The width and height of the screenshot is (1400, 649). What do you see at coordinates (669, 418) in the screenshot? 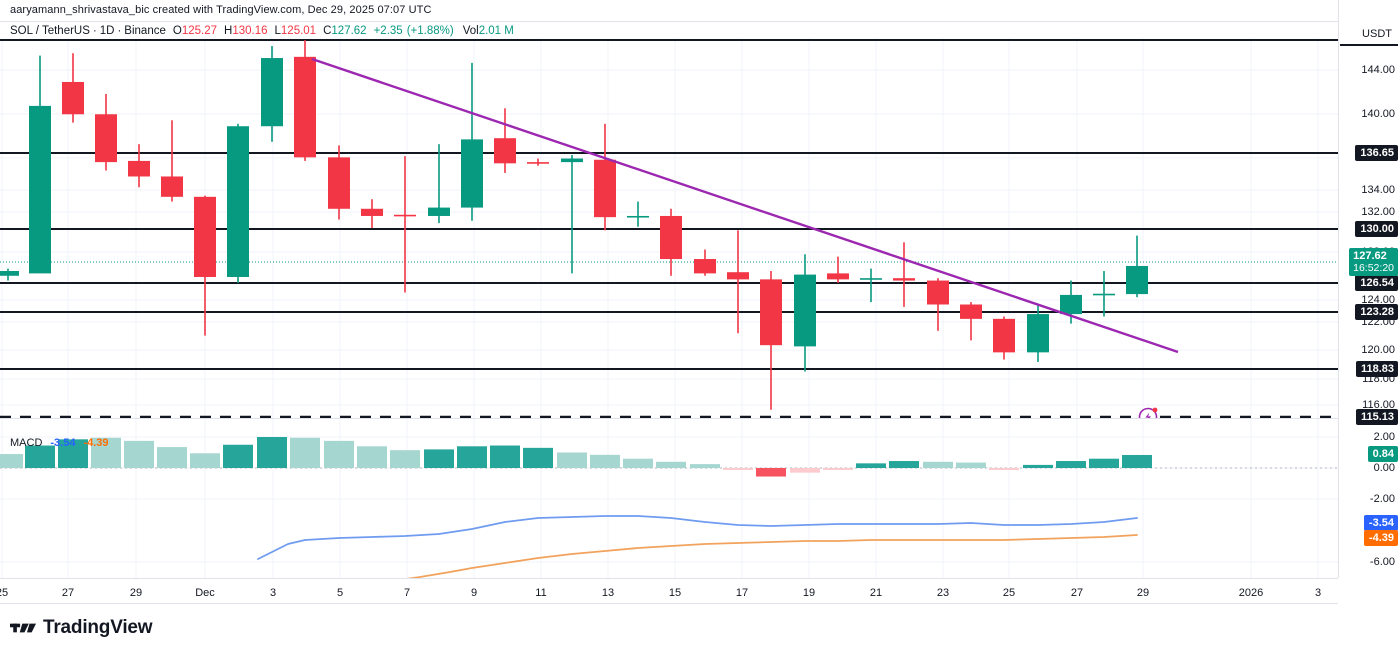
I see `pane-separator` at bounding box center [669, 418].